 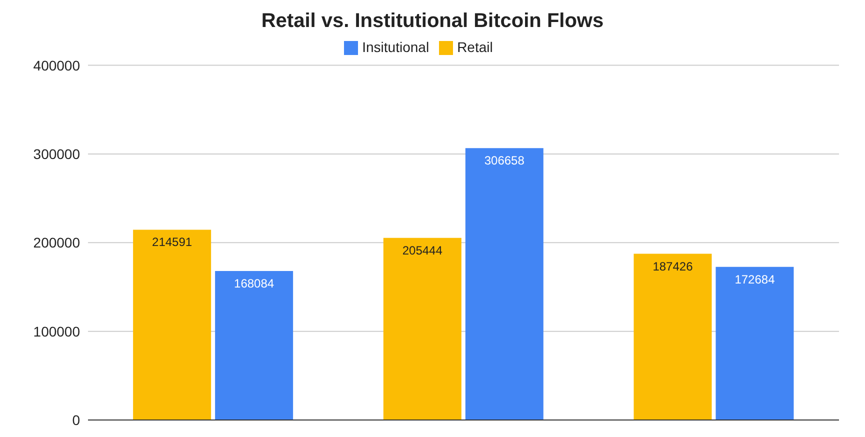 I want to click on data-label: 306658, so click(x=504, y=161).